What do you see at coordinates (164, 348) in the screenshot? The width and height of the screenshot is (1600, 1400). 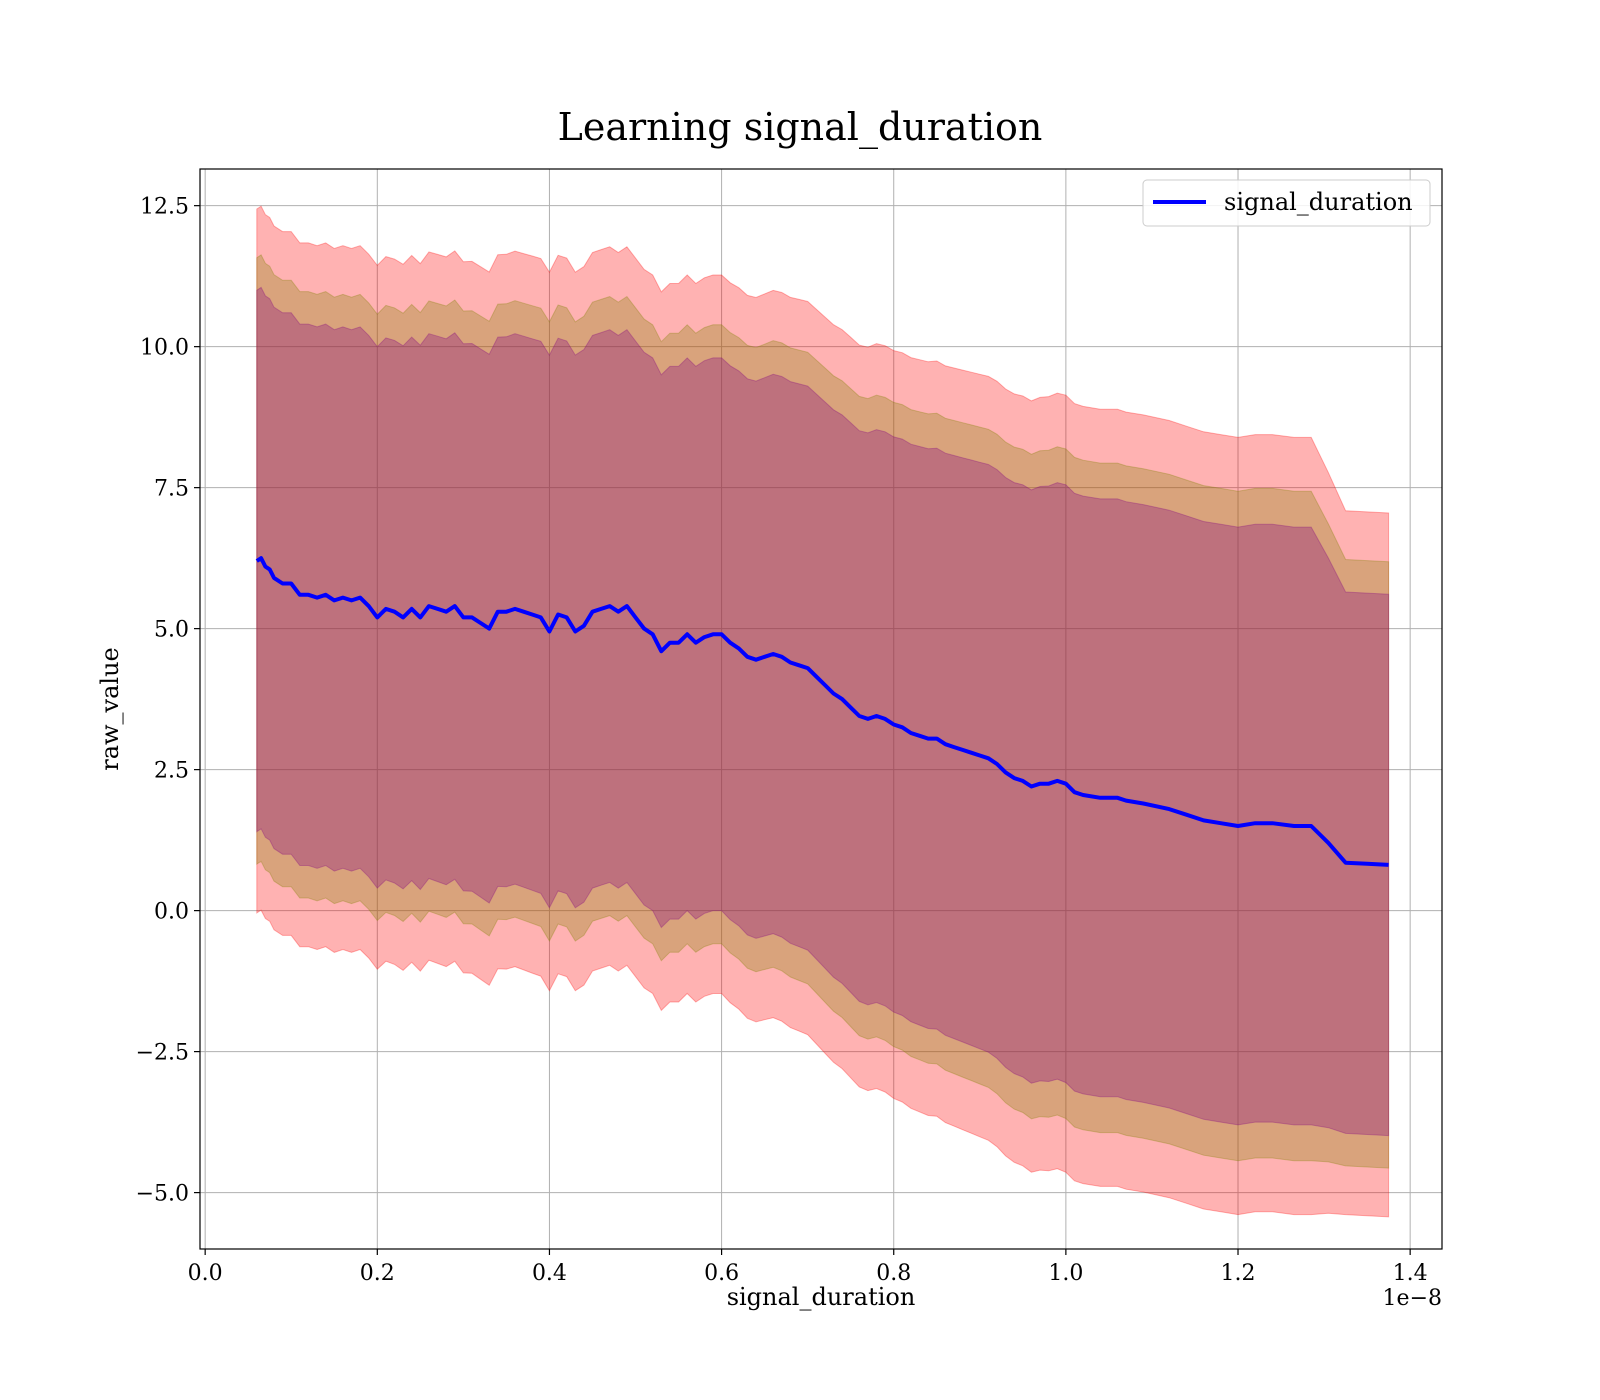 I see `y-tick-label: 10.0` at bounding box center [164, 348].